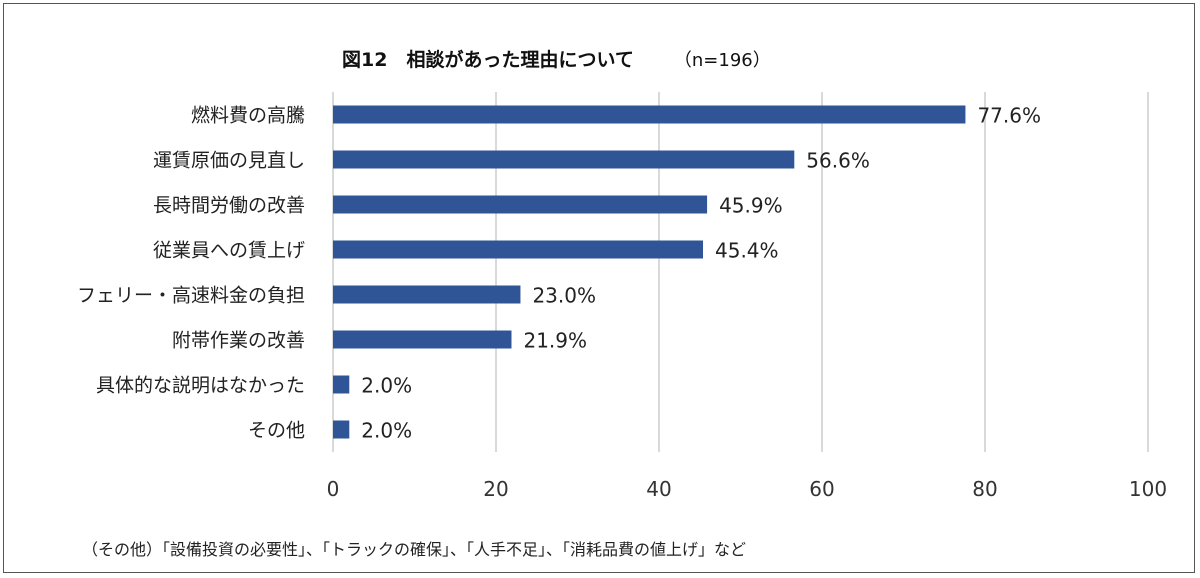 The image size is (1200, 578). I want to click on category-label: フェリー・高速料金の負担, so click(191, 296).